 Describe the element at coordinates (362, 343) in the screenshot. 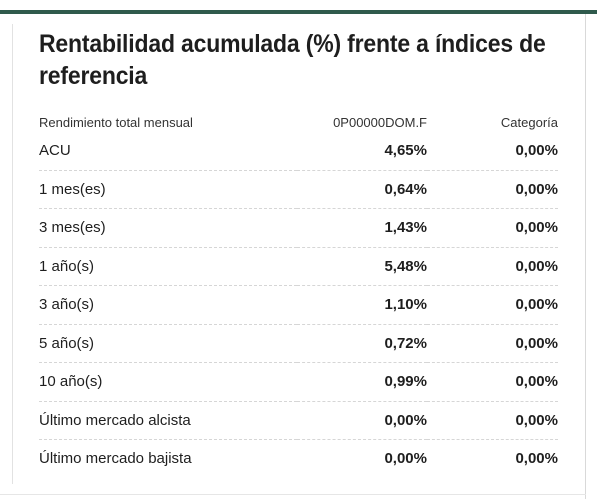

I see `fund-value: 0,72%` at that location.